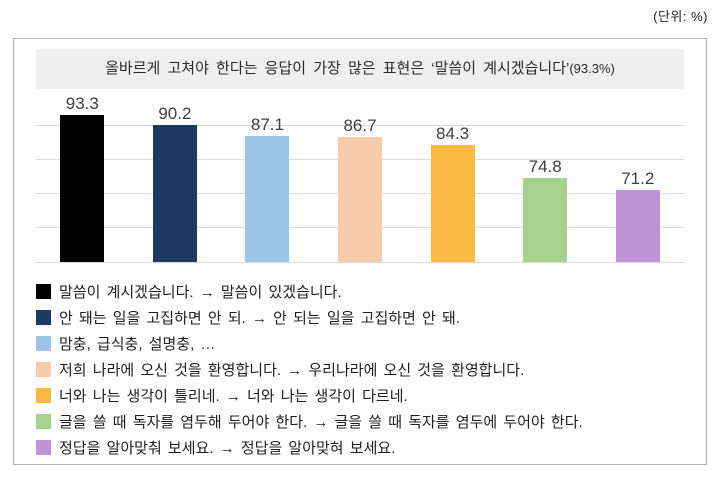 This screenshot has height=478, width=720. Describe the element at coordinates (267, 124) in the screenshot. I see `bar-value-label: 87.1` at that location.